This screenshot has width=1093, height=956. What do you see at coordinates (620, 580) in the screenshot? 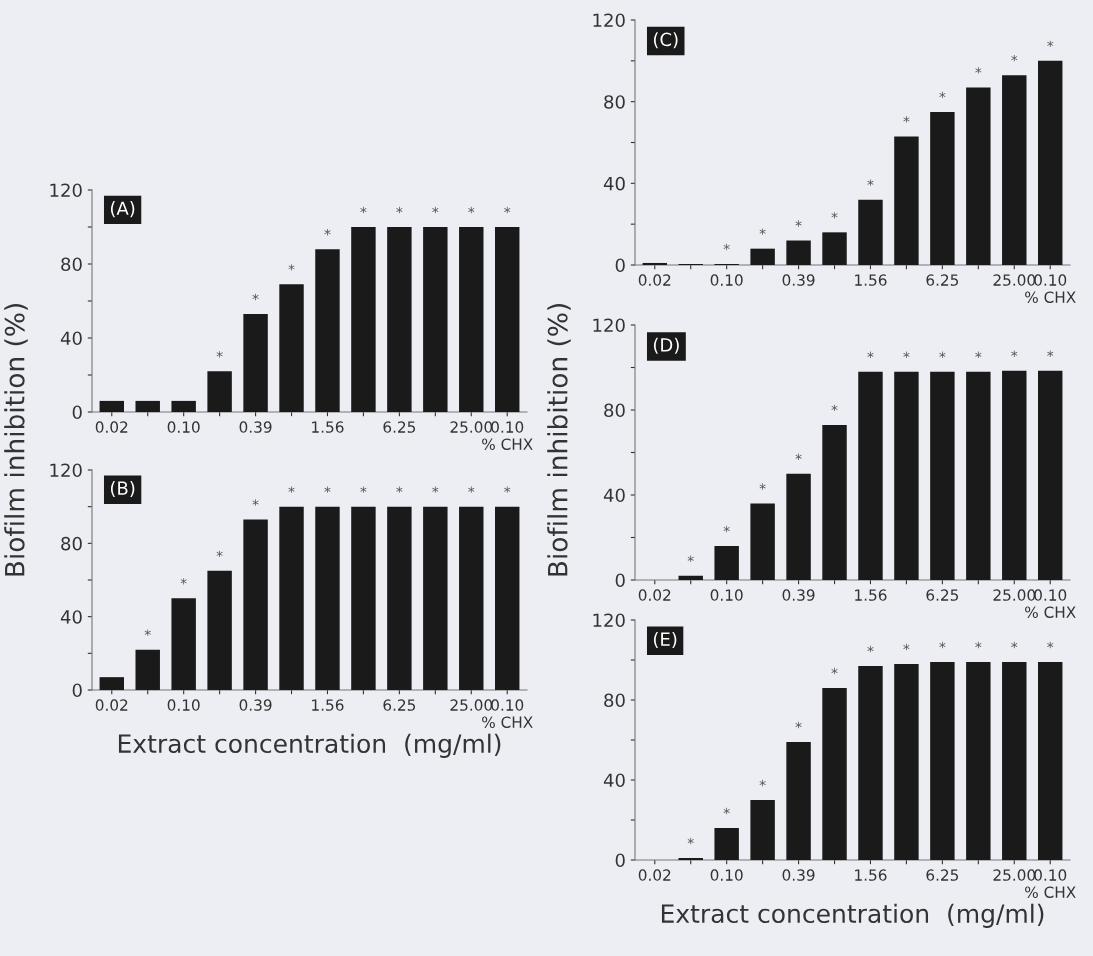
I see `y-tick-label: 0` at bounding box center [620, 580].